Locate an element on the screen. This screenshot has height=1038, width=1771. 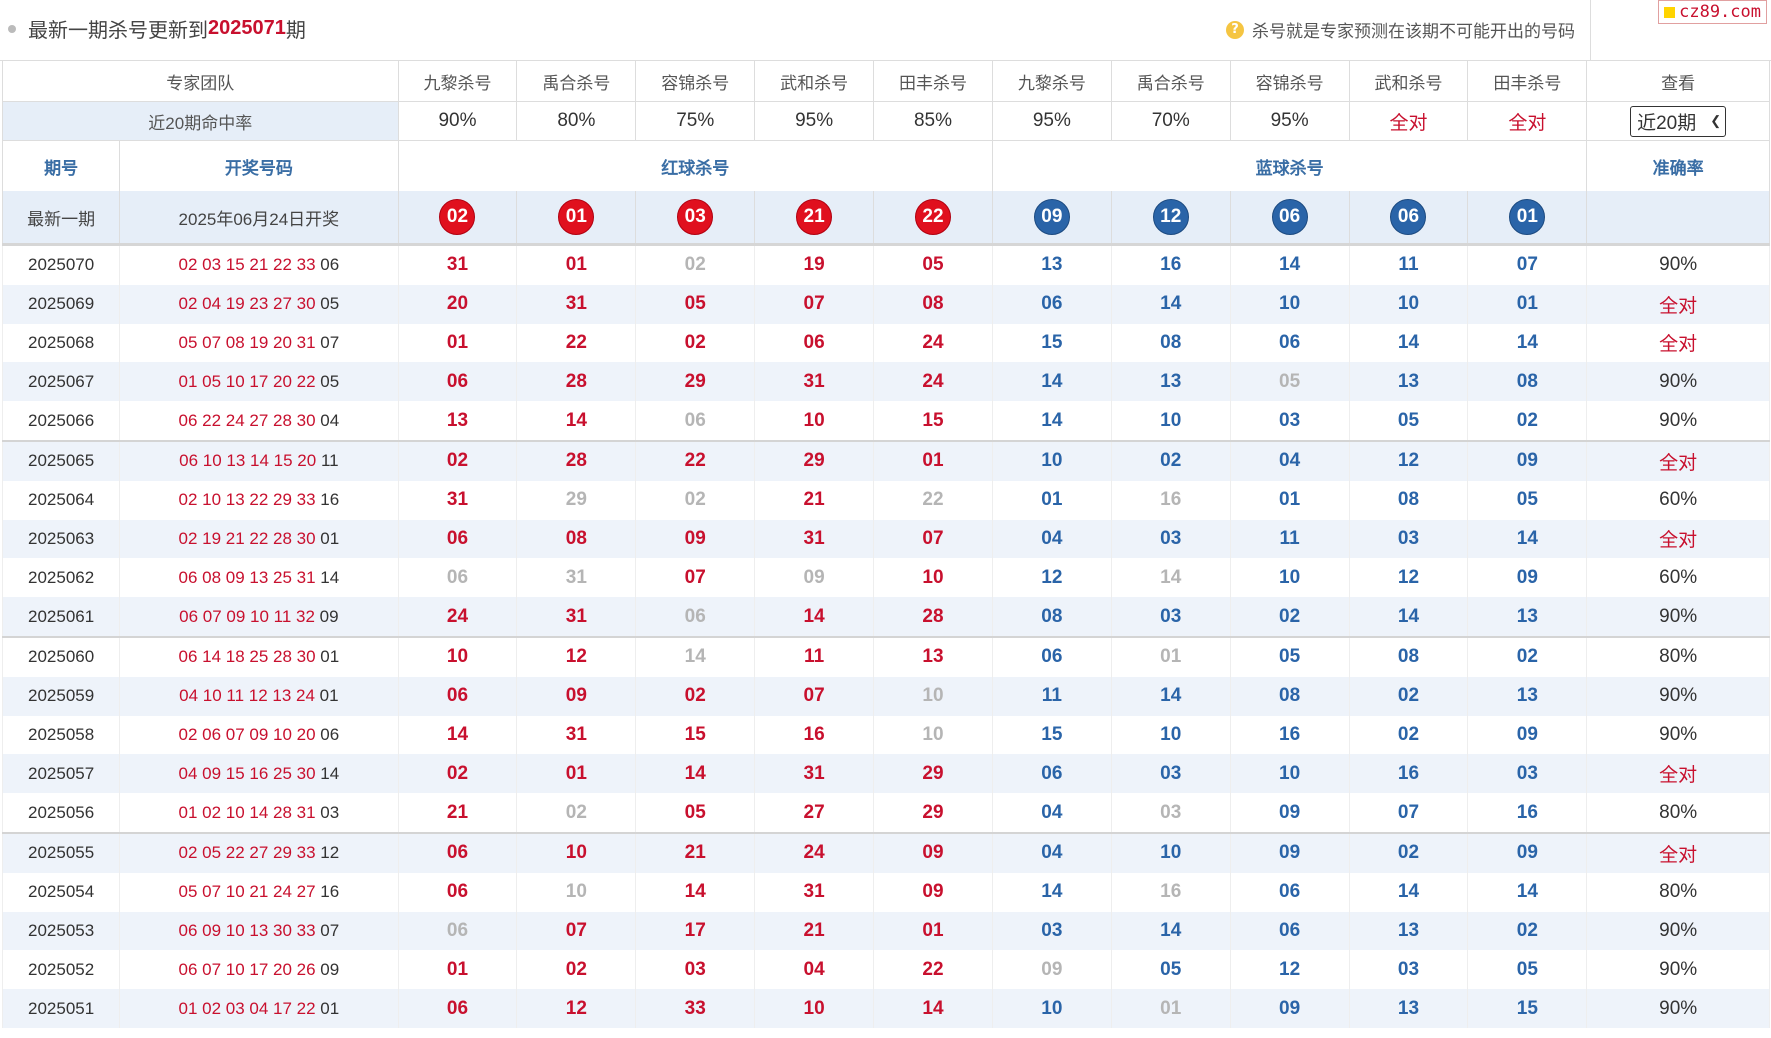
blue-kill-number: 16 is located at coordinates (1289, 735).